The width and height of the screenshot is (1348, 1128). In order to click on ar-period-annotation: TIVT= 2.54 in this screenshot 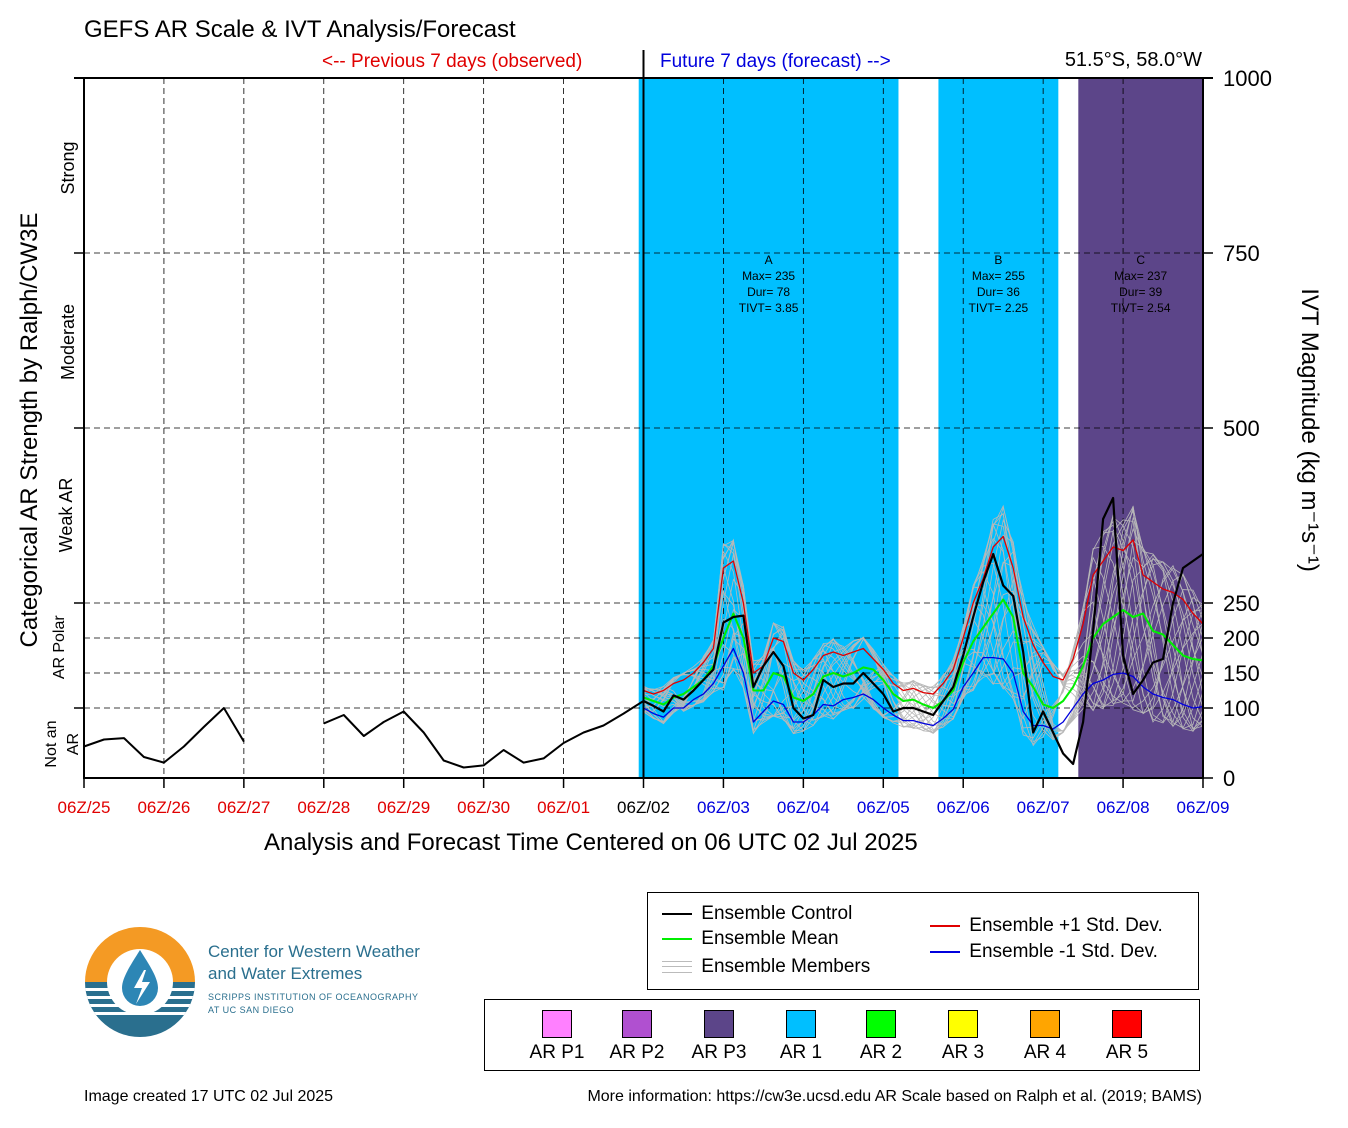, I will do `click(1141, 308)`.